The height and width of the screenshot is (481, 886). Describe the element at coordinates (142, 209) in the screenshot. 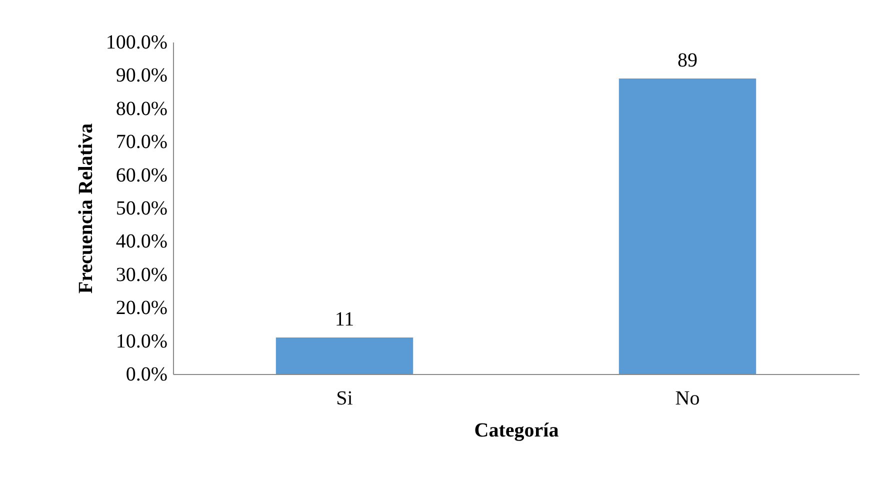

I see `y-tick-label: 50.0%` at that location.